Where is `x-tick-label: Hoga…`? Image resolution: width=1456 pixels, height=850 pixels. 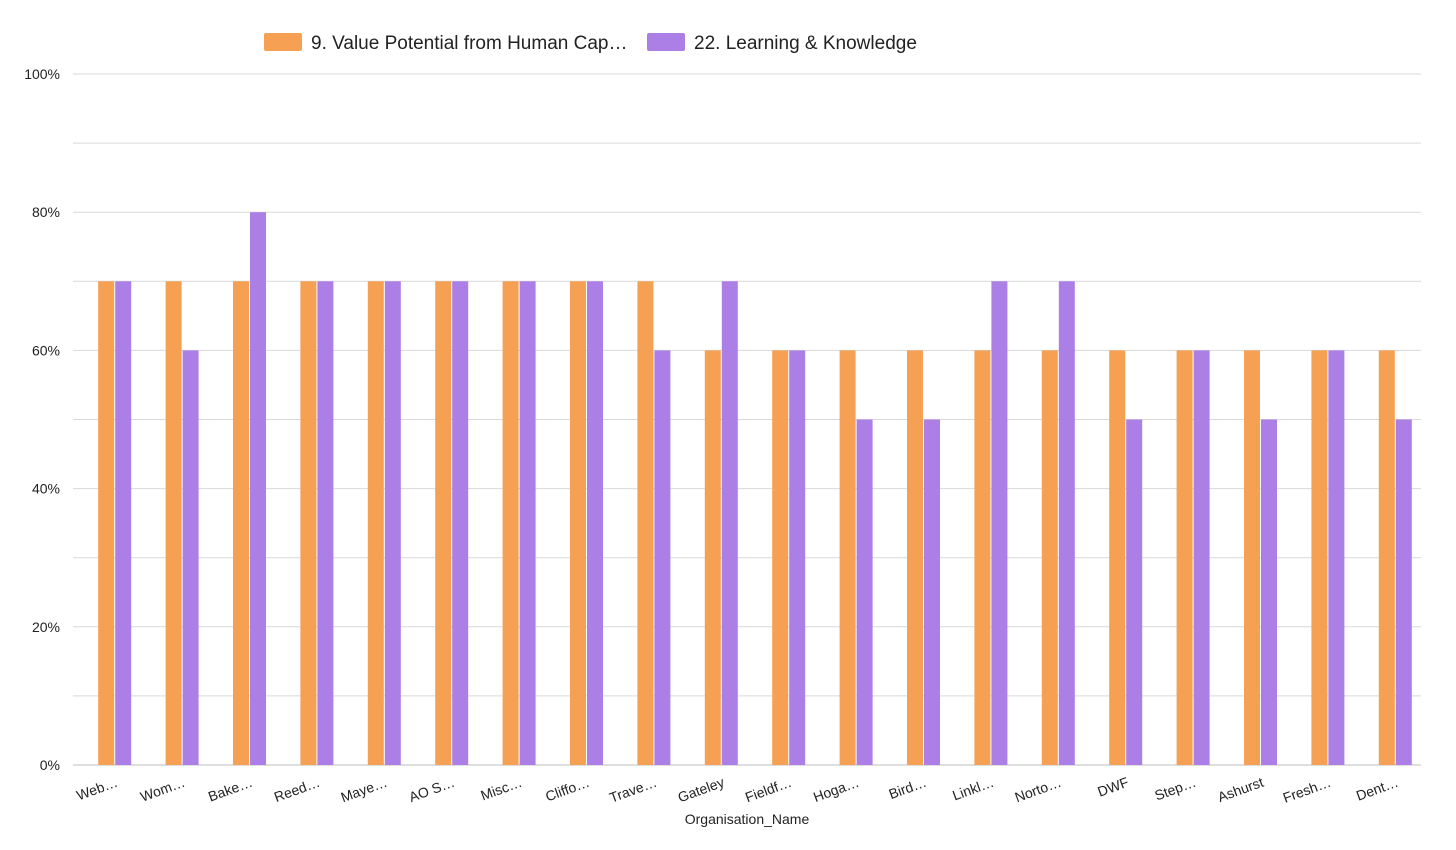 x-tick-label: Hoga… is located at coordinates (836, 789).